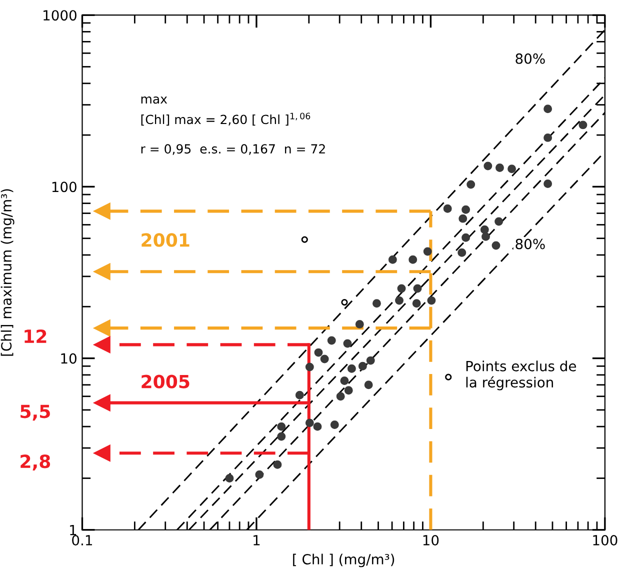 This screenshot has width=623, height=581. What do you see at coordinates (521, 375) in the screenshot?
I see `legend-label: Points exclus de la régression` at bounding box center [521, 375].